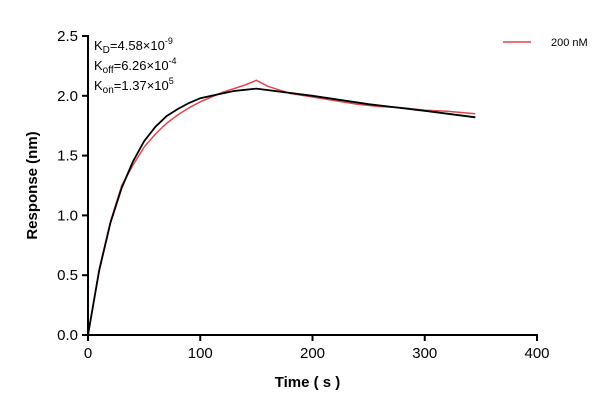 Image resolution: width=616 pixels, height=412 pixels. Describe the element at coordinates (173, 61) in the screenshot. I see `constant-exponent: -4` at that location.